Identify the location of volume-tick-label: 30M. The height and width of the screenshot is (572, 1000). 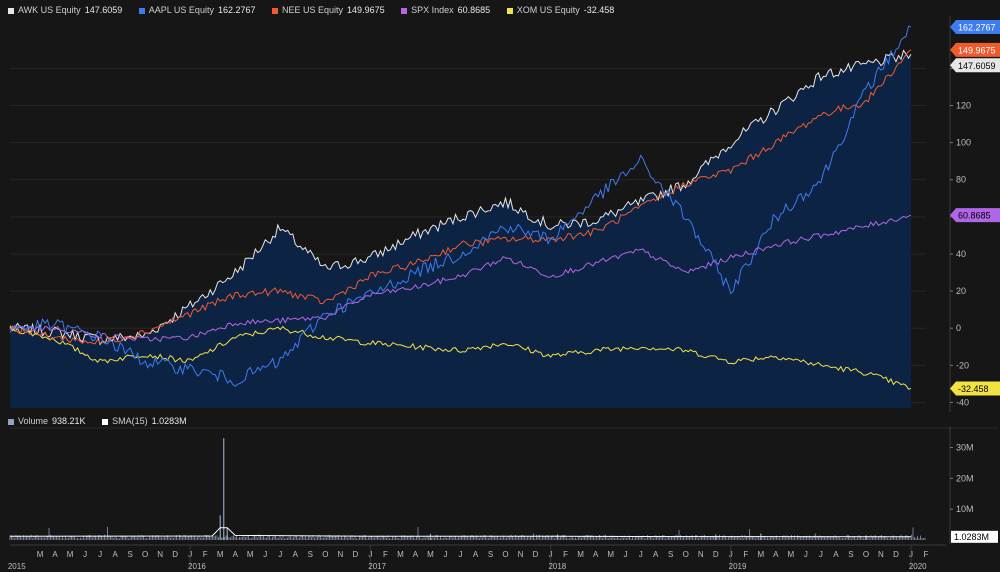
(965, 447).